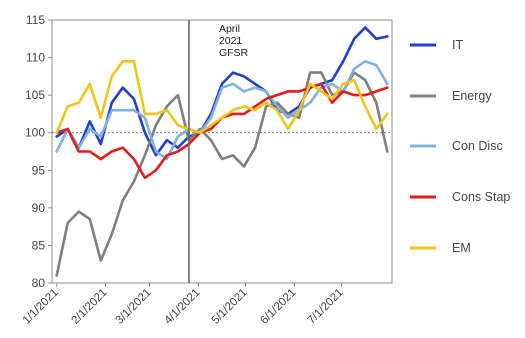  I want to click on x-tick-label: 2/1/2021, so click(90, 307).